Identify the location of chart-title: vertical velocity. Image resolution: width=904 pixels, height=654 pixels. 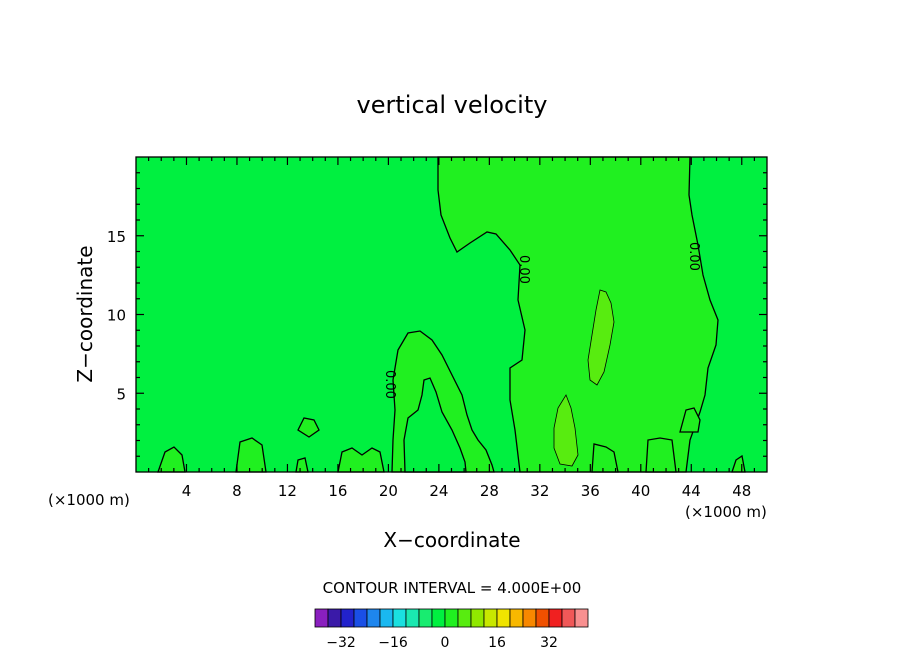
(452, 105).